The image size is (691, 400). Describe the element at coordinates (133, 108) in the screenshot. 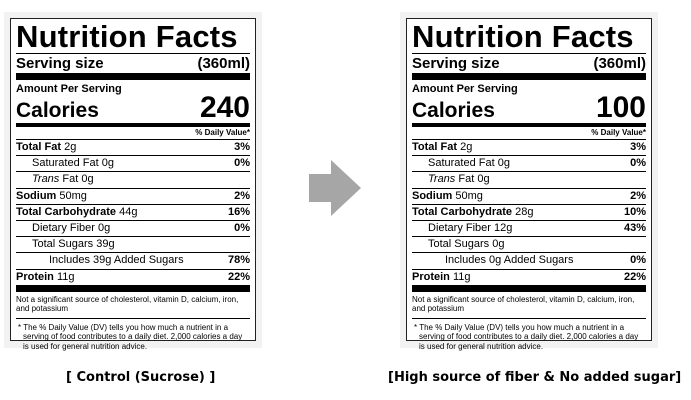

I see `calories-row: Calories 240` at that location.